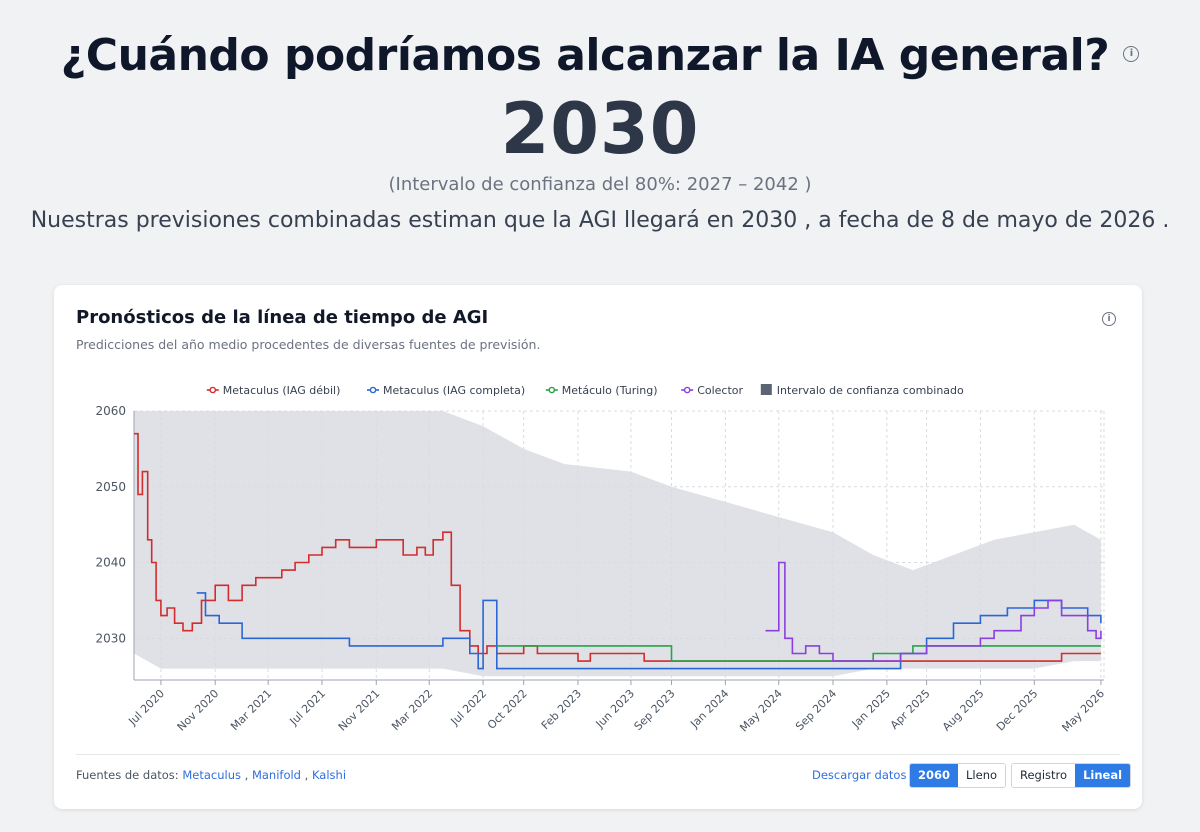  I want to click on divider, so click(598, 754).